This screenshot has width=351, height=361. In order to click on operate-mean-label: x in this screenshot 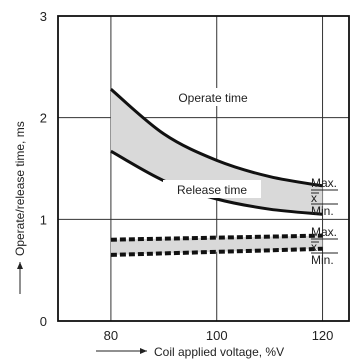, I will do `click(314, 198)`.